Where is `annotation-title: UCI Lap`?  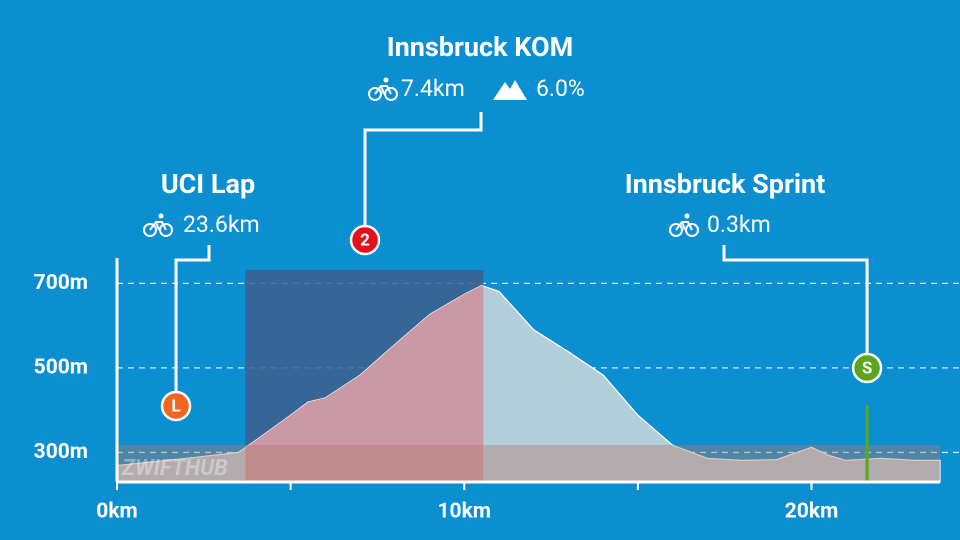
annotation-title: UCI Lap is located at coordinates (208, 184).